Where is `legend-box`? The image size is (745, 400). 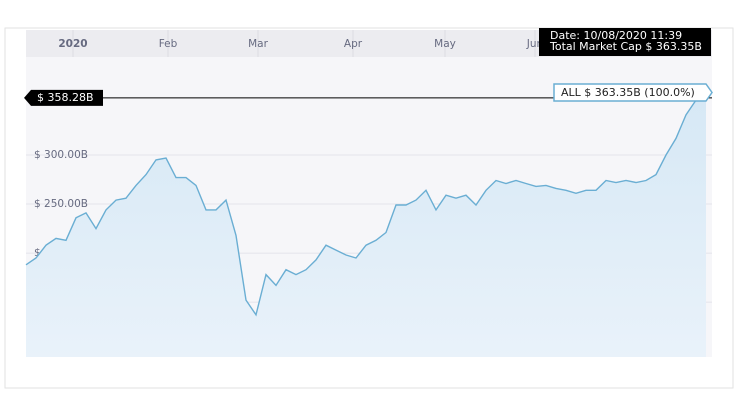
legend-box is located at coordinates (633, 92).